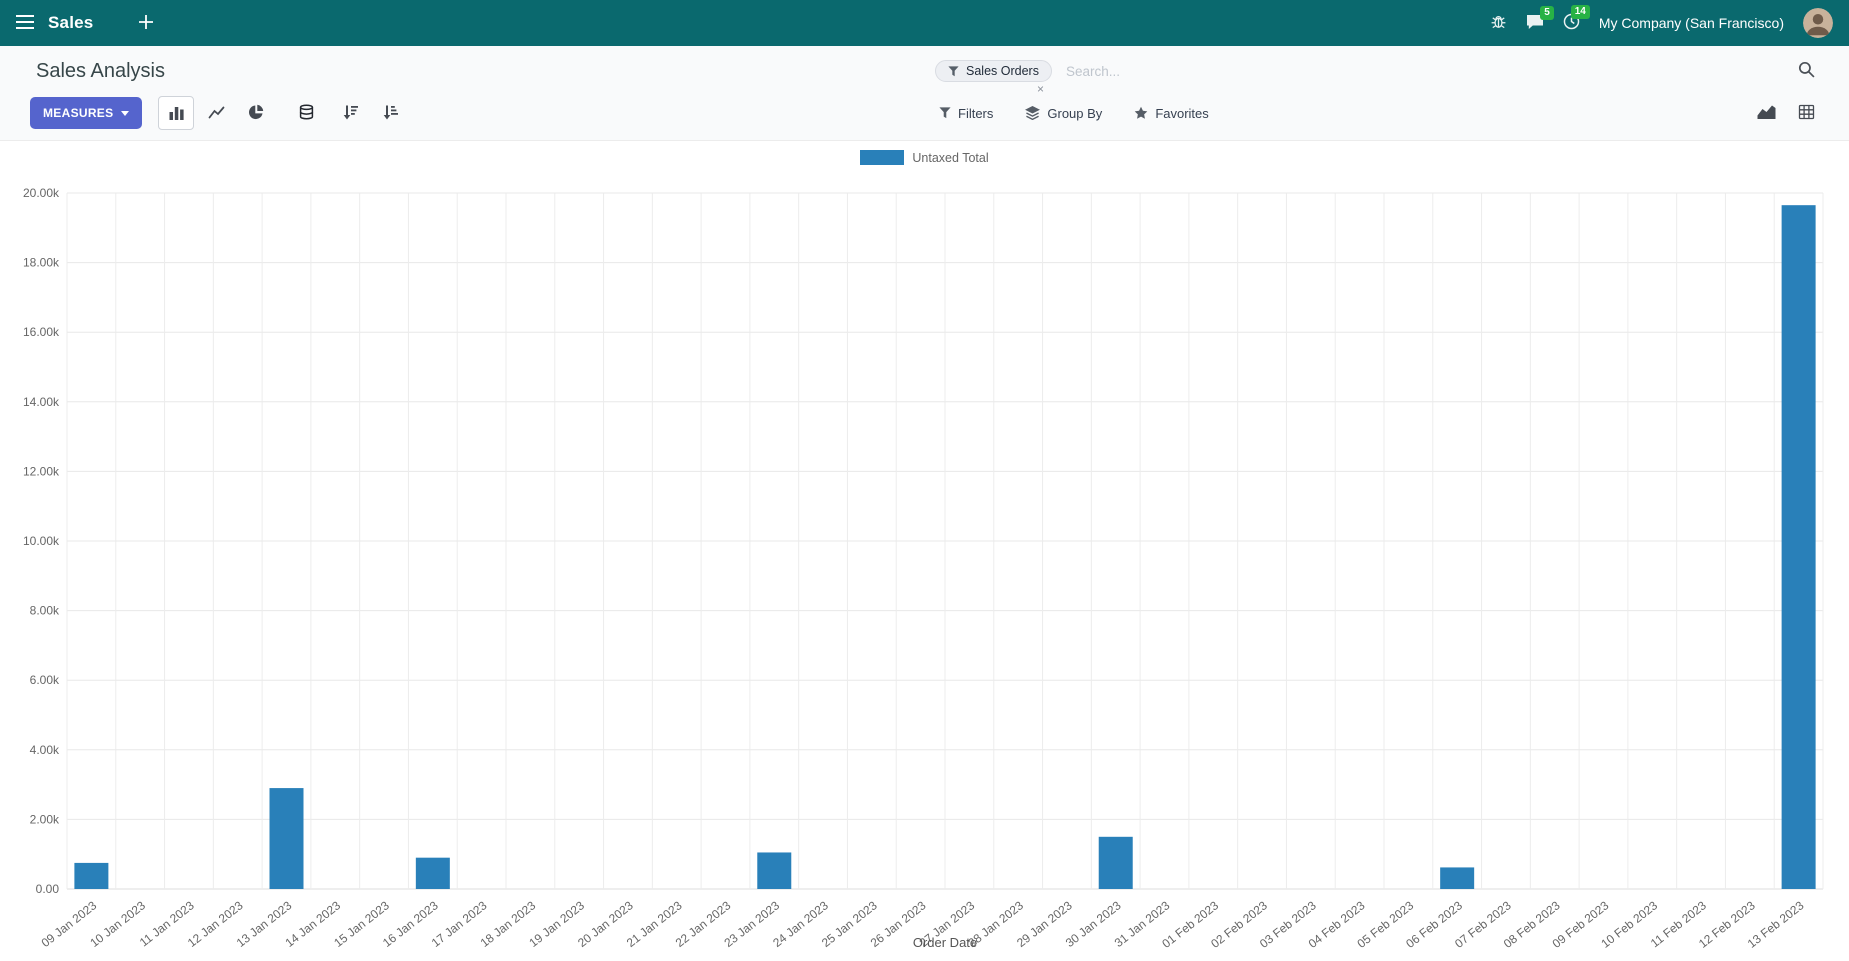 Image resolution: width=1849 pixels, height=961 pixels. I want to click on hamburger-icon, so click(25, 23).